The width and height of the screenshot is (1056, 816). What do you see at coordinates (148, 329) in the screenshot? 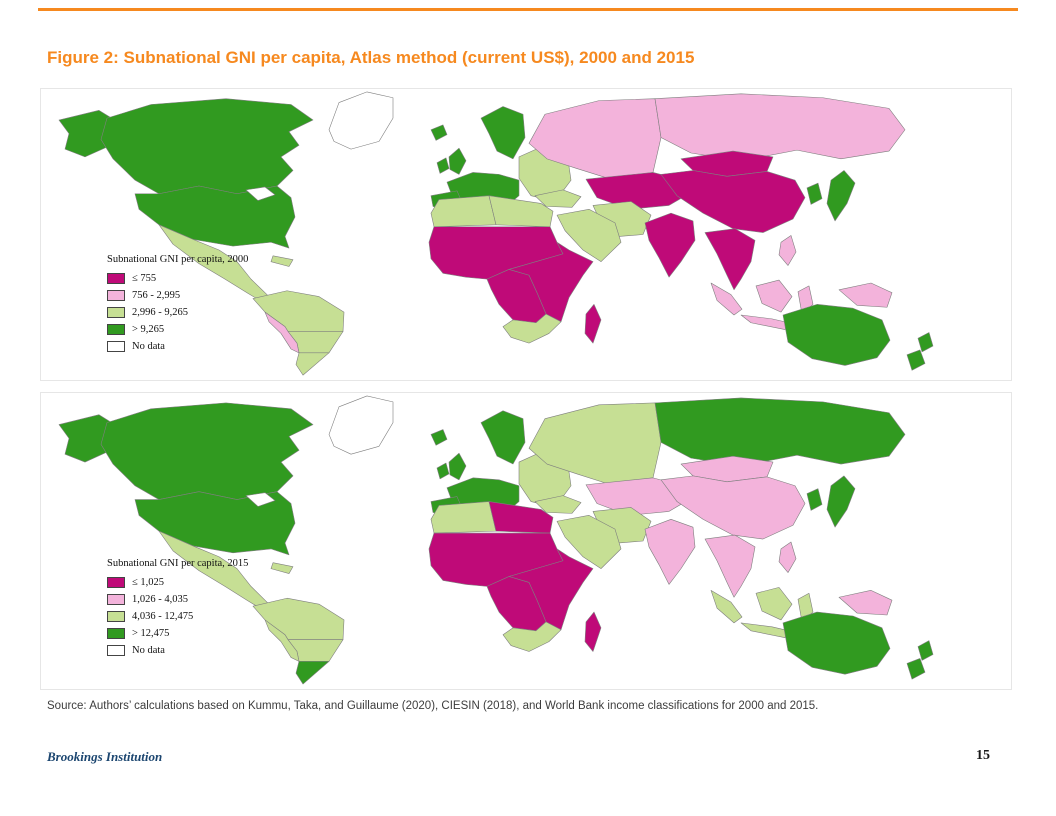
I see `legend-label: > 9,265` at bounding box center [148, 329].